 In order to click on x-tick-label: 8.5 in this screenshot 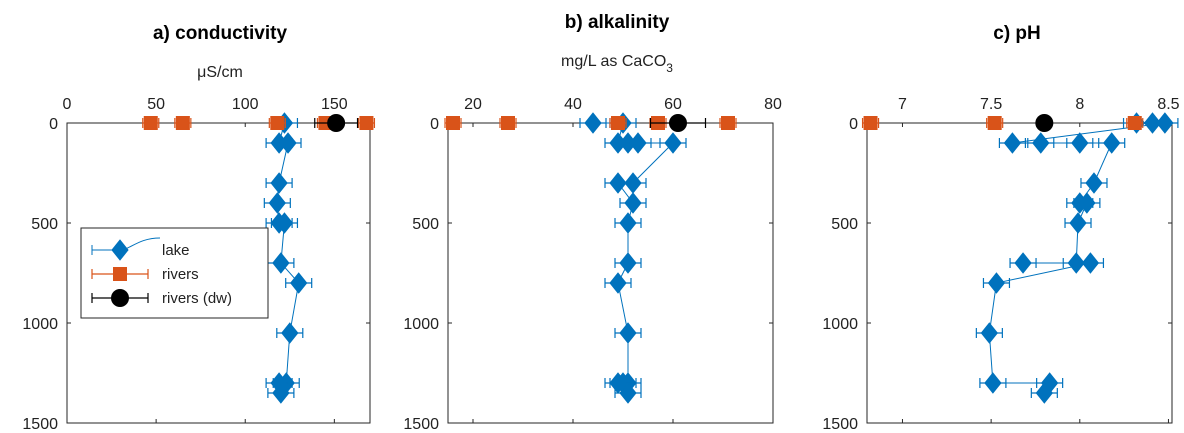, I will do `click(1168, 104)`.